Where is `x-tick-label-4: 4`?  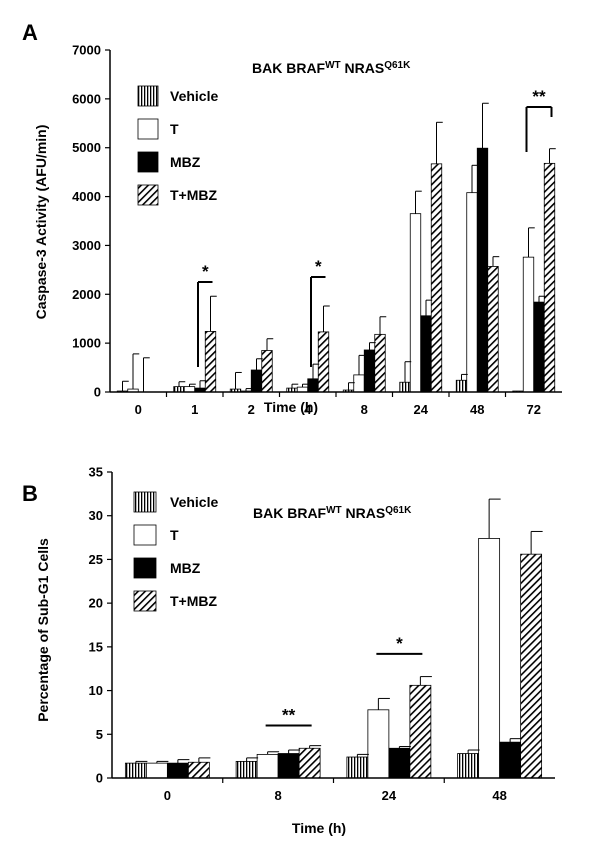 x-tick-label-4: 4 is located at coordinates (308, 409).